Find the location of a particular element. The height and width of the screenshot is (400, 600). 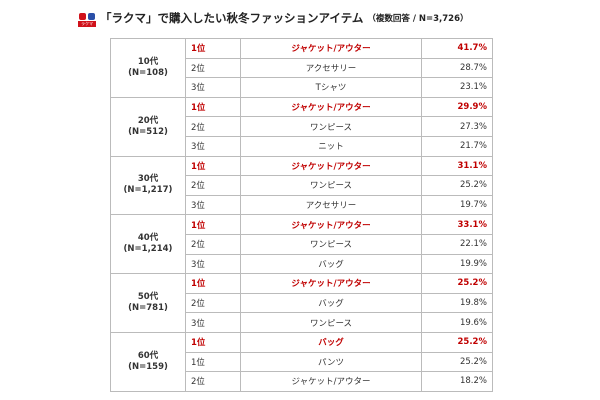

table-row: 3位 バッグ 19.9% is located at coordinates (302, 264).